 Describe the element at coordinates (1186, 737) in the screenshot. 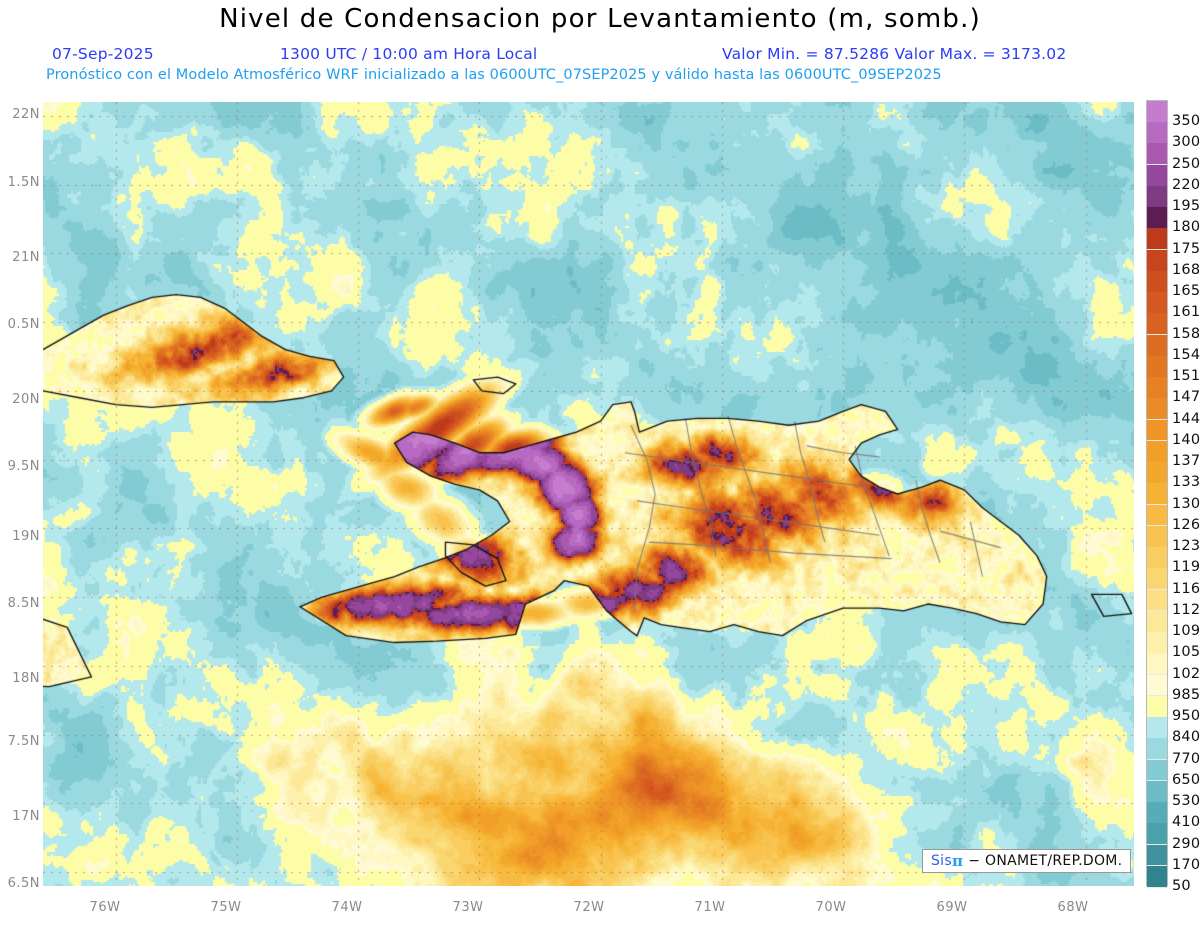

I see `colorbar-tick-label: 840` at that location.